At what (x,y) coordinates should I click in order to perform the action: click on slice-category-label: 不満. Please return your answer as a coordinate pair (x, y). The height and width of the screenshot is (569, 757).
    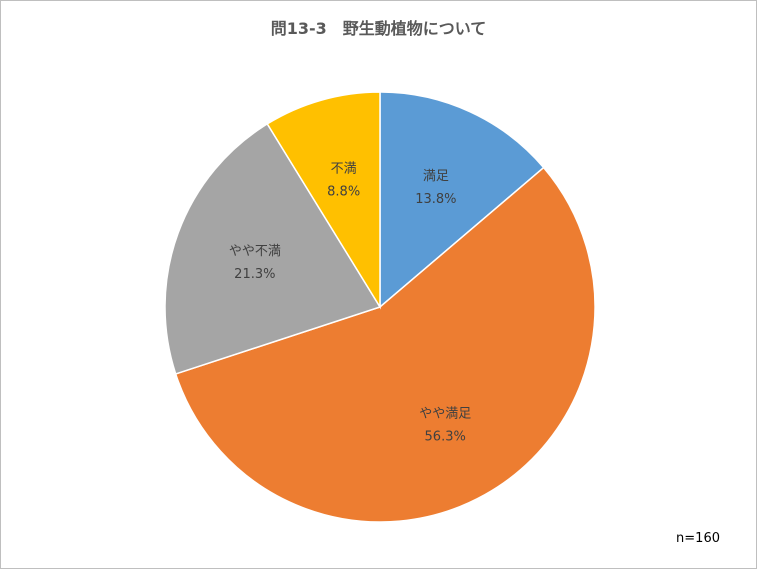
    Looking at the image, I should click on (344, 169).